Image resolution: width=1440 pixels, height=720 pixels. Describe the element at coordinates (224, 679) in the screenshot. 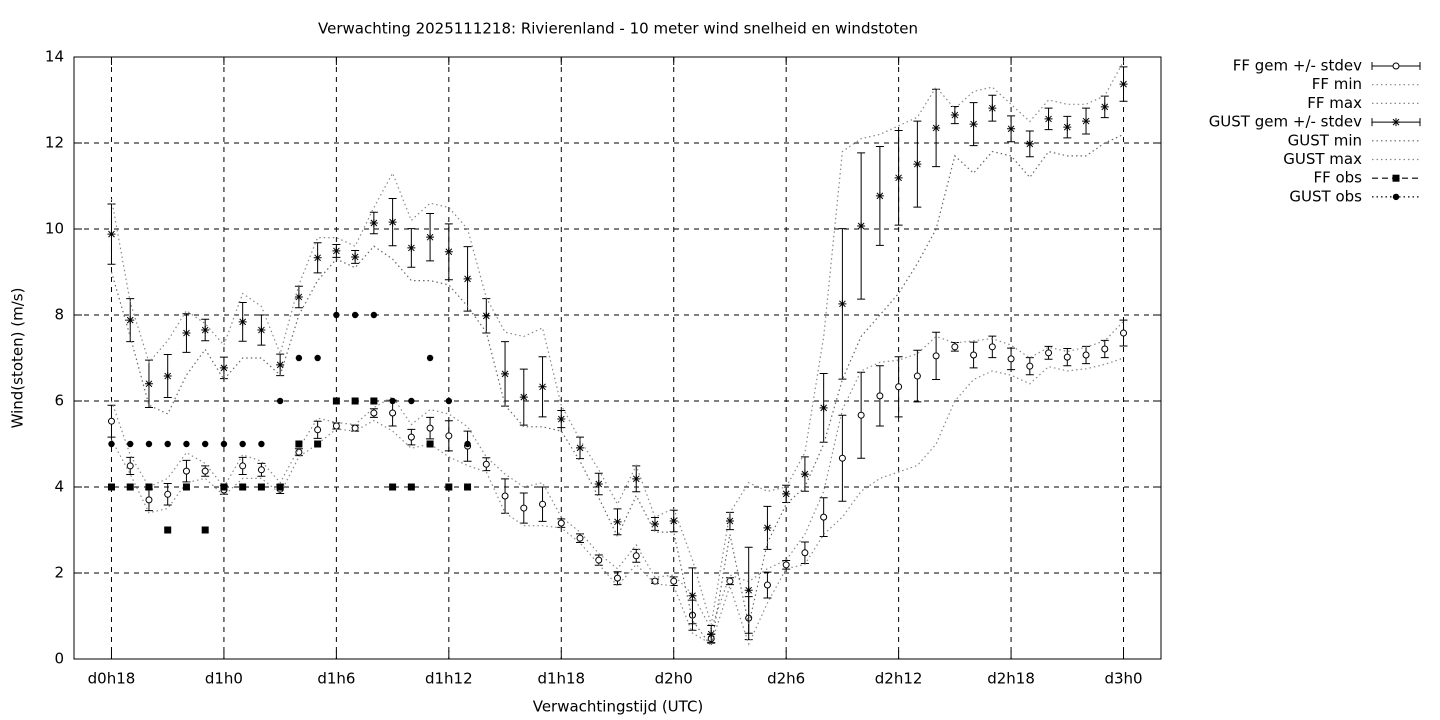

I see `x-tick-label: d1h0` at that location.